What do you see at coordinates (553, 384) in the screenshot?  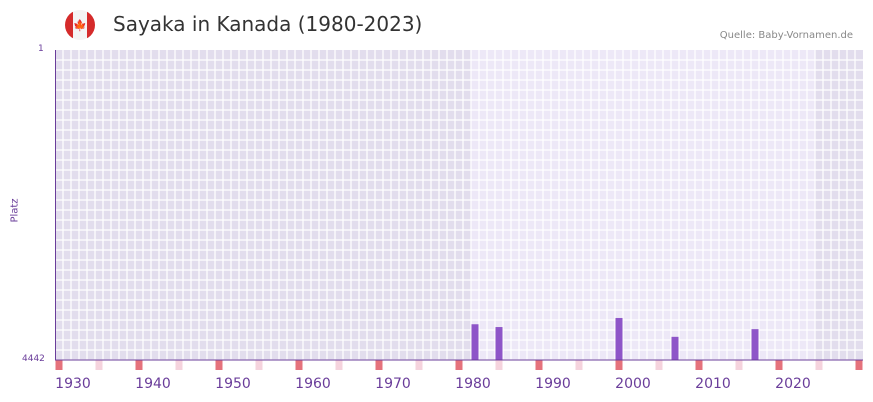 I see `x-tick-label: 1990` at bounding box center [553, 384].